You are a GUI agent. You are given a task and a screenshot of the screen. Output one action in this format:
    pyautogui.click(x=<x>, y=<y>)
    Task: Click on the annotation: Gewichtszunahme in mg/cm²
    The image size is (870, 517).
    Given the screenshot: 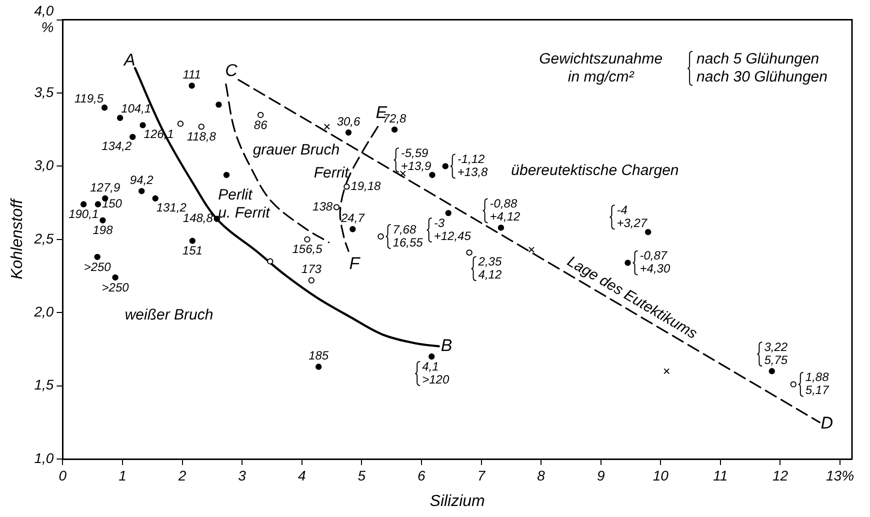 What is the action you would take?
    pyautogui.click(x=601, y=68)
    